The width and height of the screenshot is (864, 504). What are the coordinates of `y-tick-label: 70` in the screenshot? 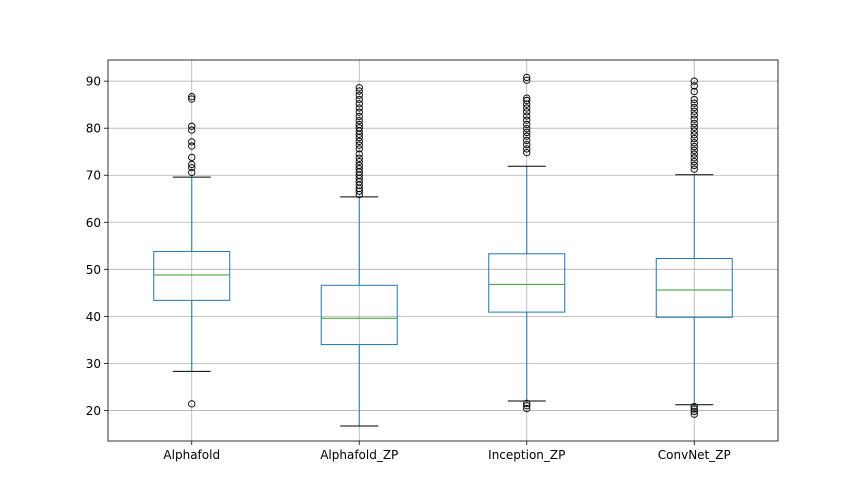 It's located at (93, 176).